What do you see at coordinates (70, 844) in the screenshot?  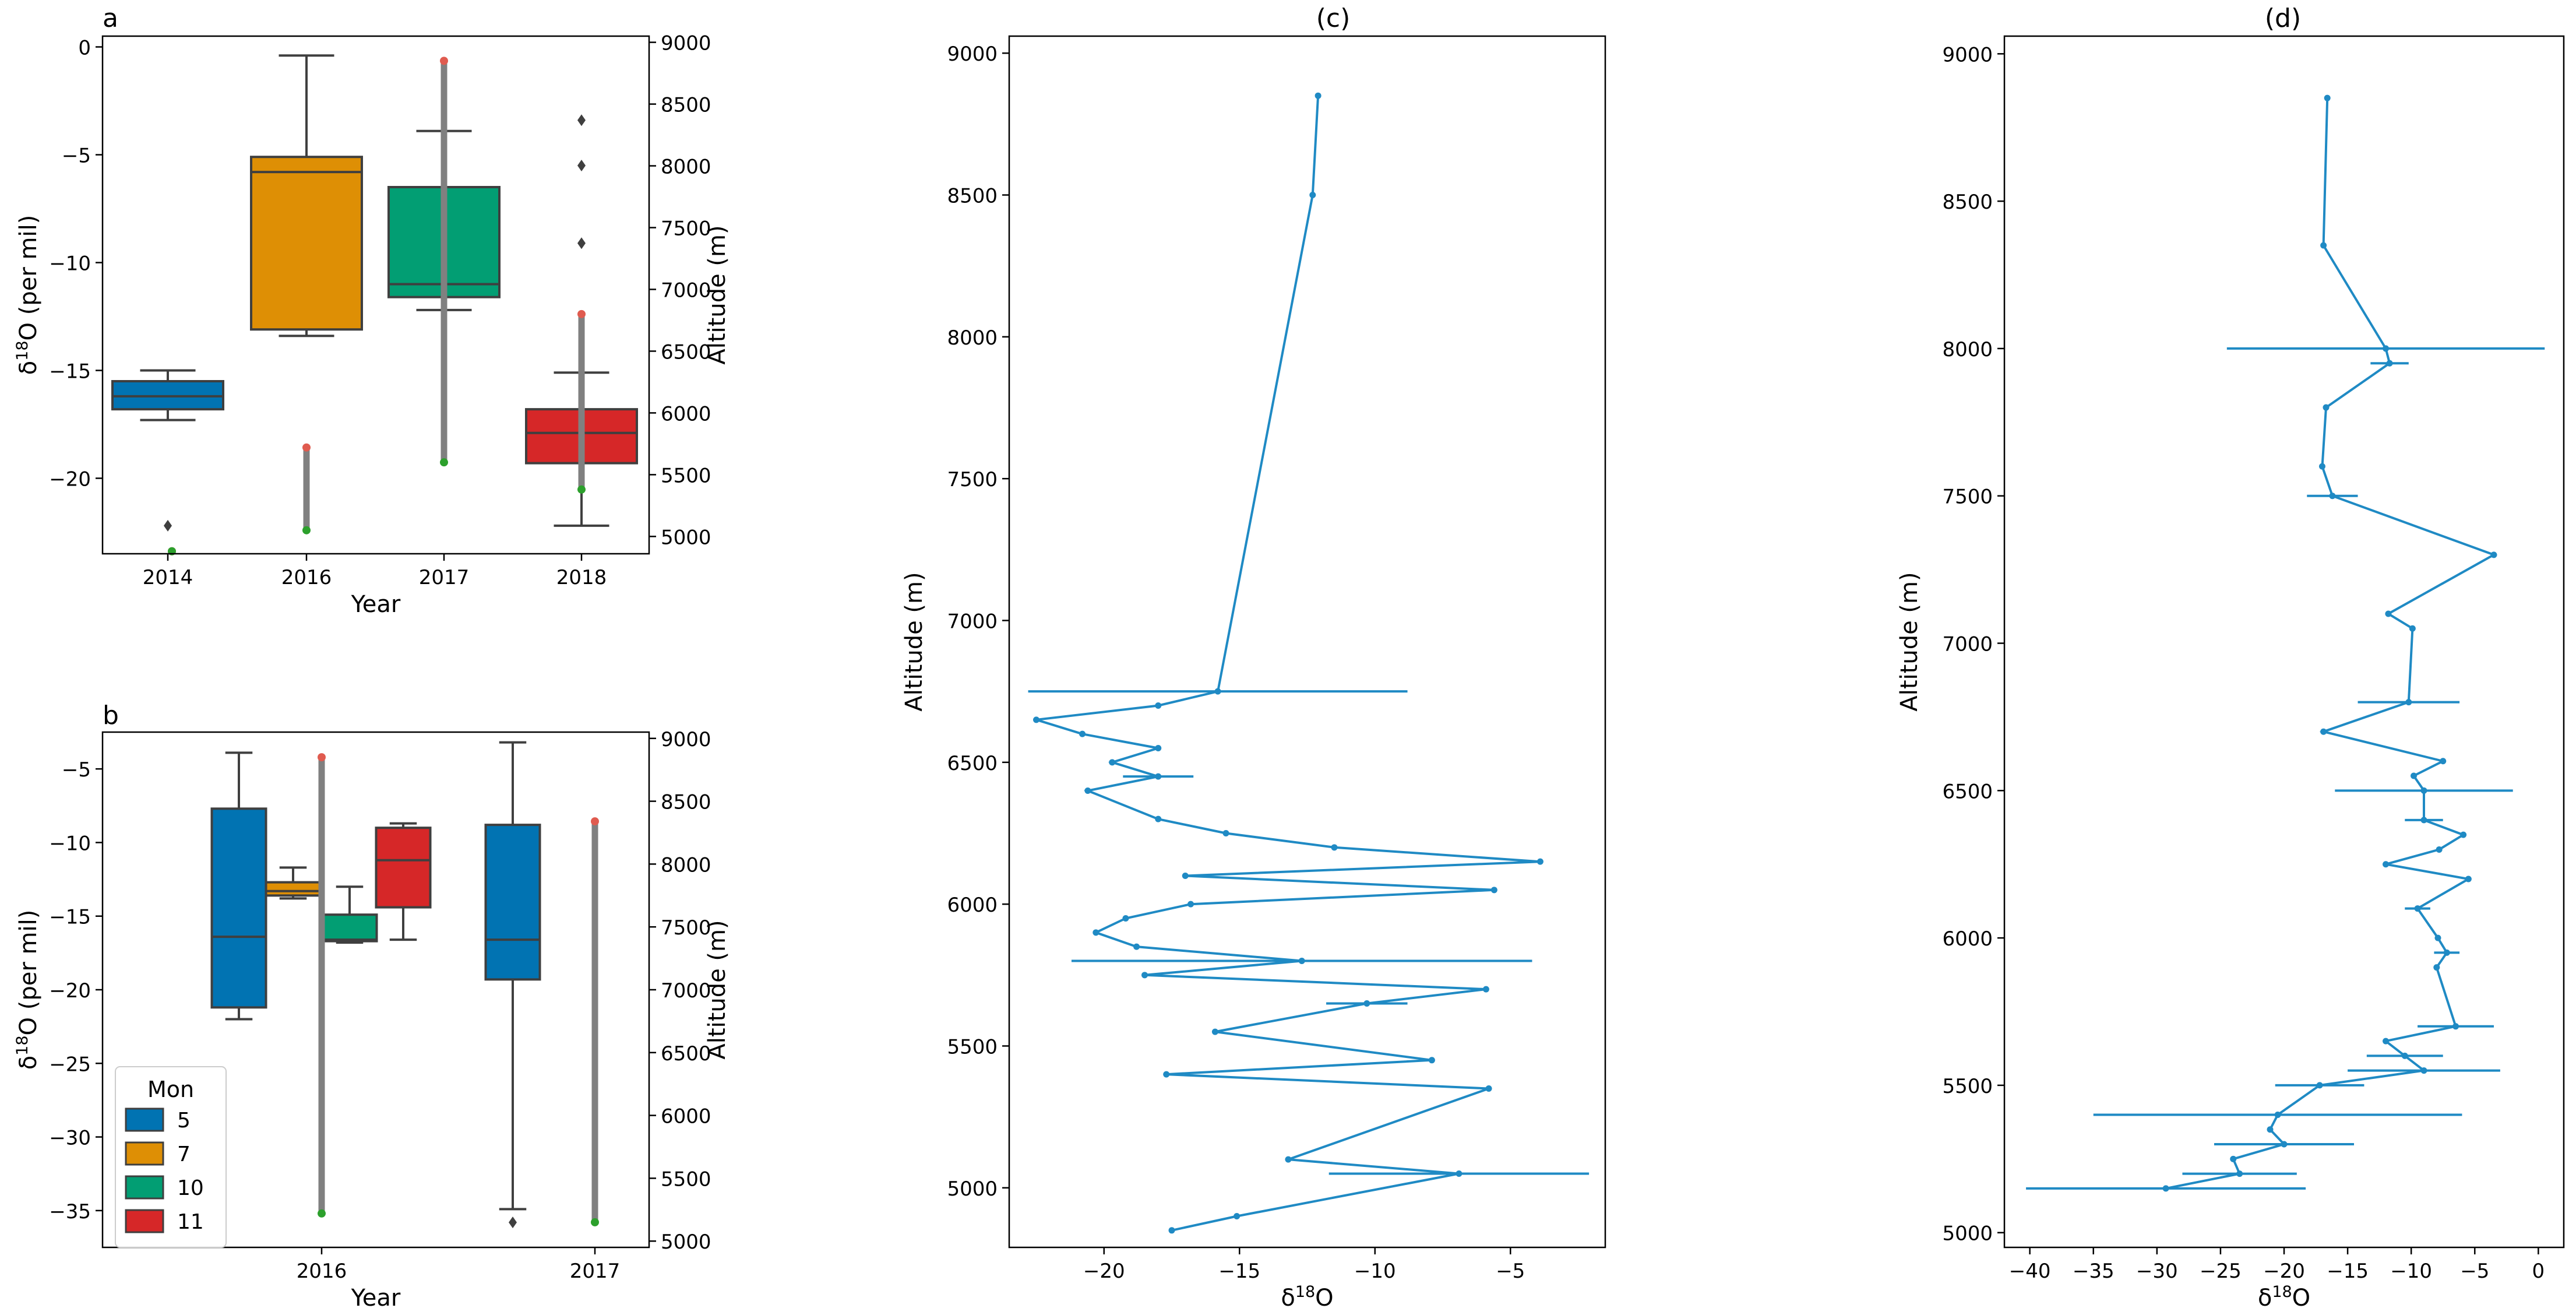 I see `y-tick-label: −10` at bounding box center [70, 844].